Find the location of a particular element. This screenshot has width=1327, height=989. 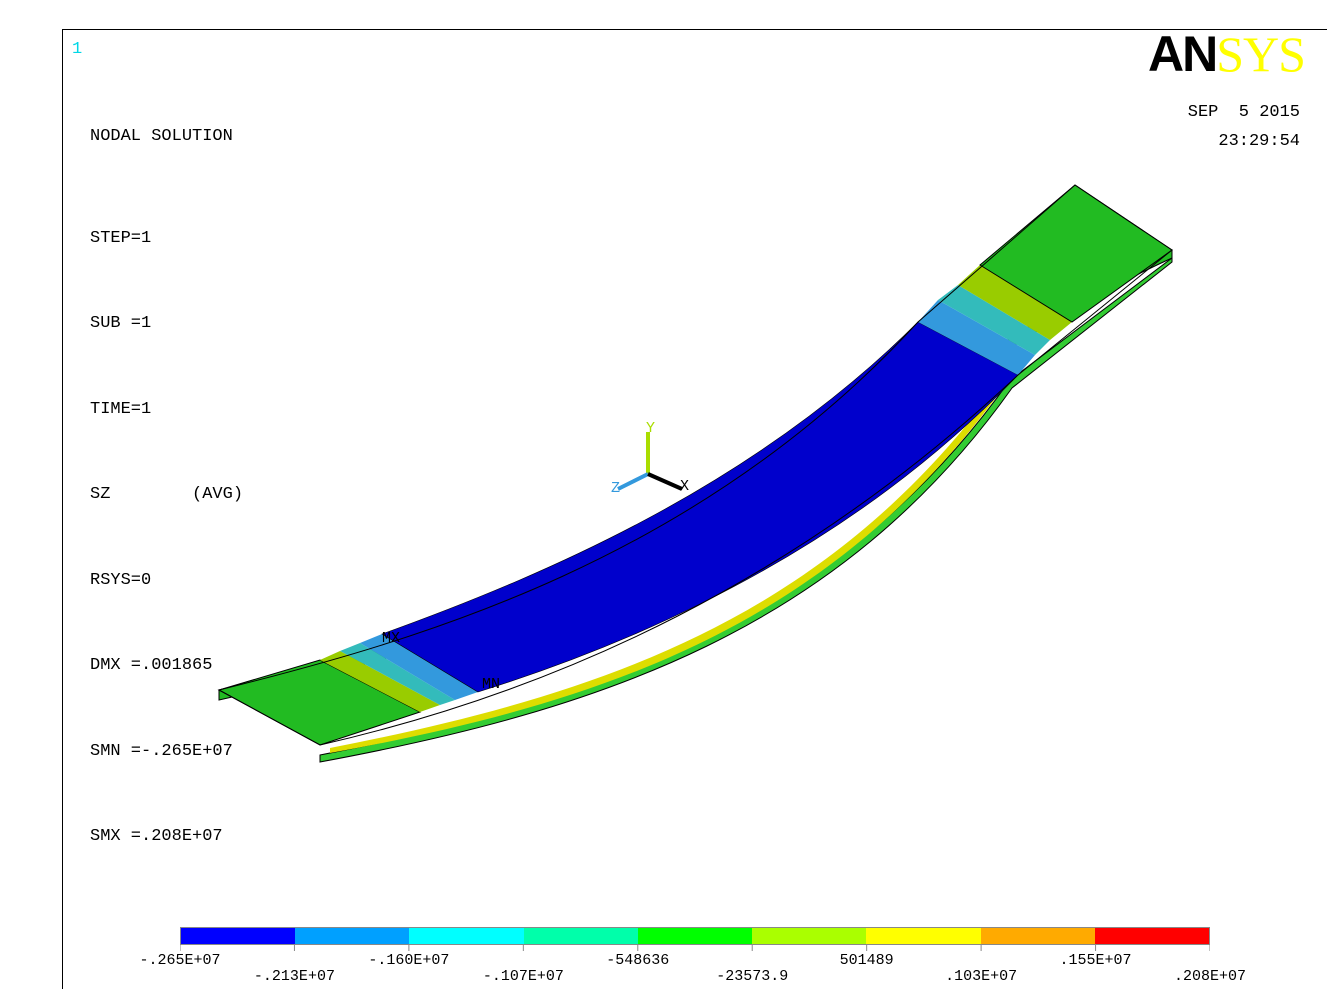

band-left-yellowgreen is located at coordinates (380, 681).